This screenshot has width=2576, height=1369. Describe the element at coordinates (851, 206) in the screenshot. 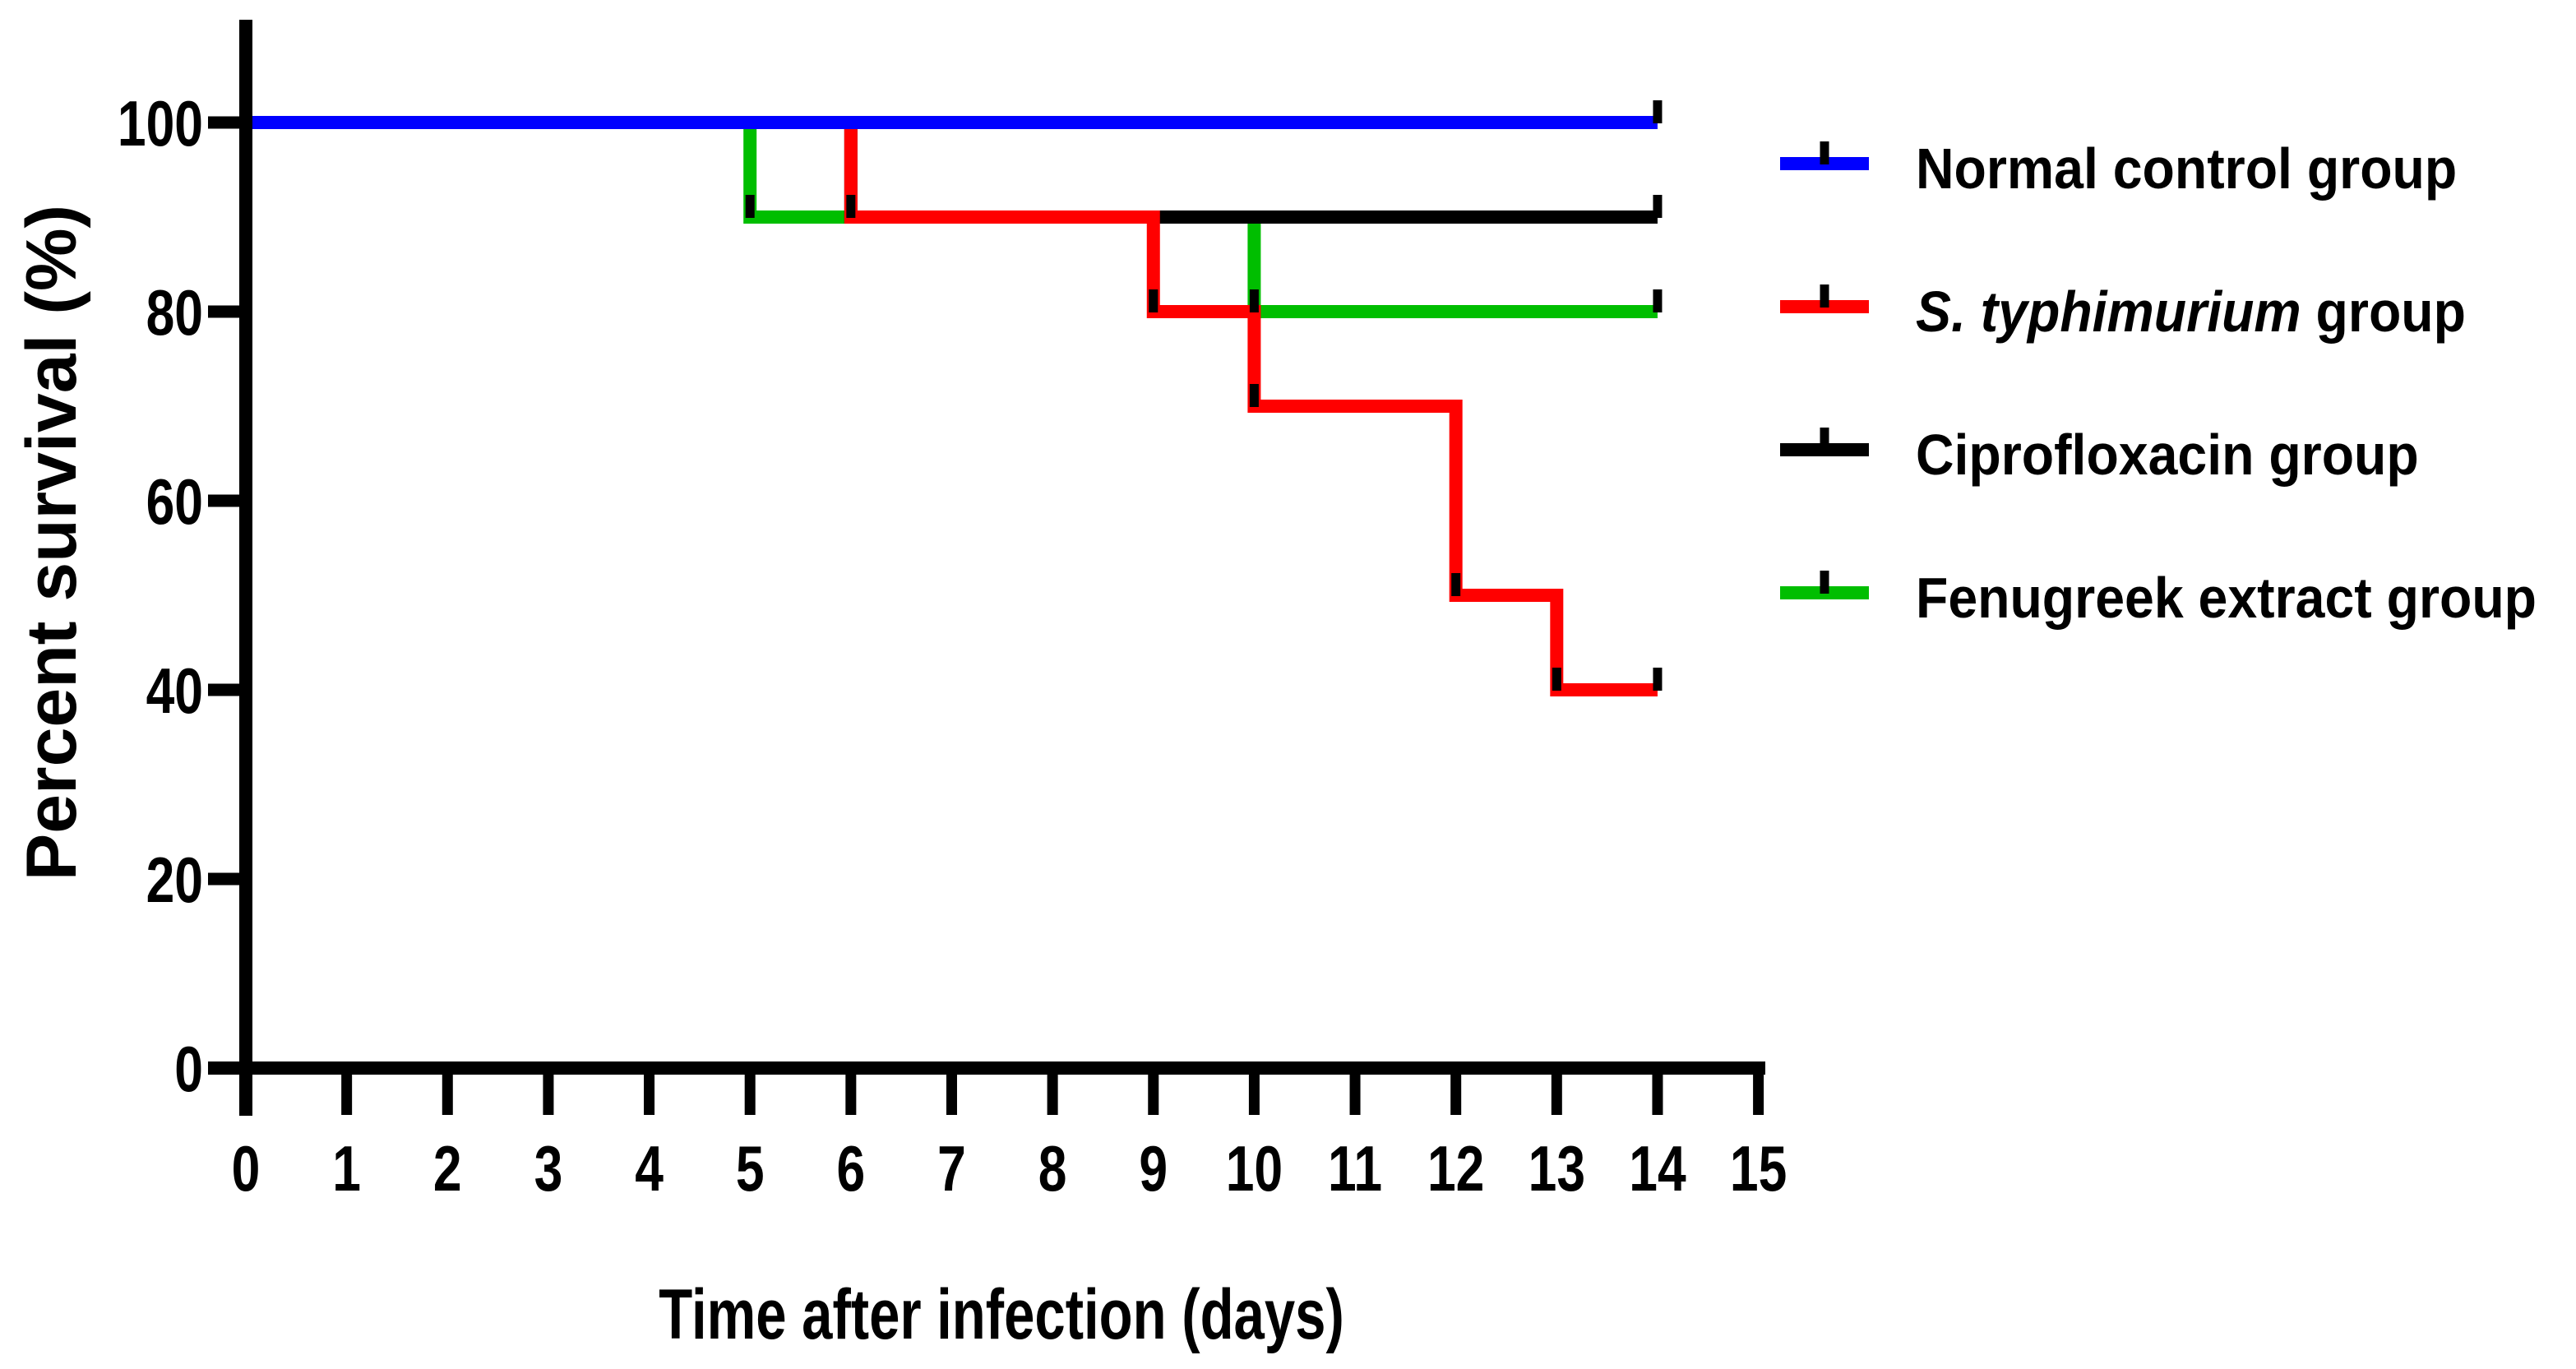

I see `step-tick-mark-d6-p90` at that location.